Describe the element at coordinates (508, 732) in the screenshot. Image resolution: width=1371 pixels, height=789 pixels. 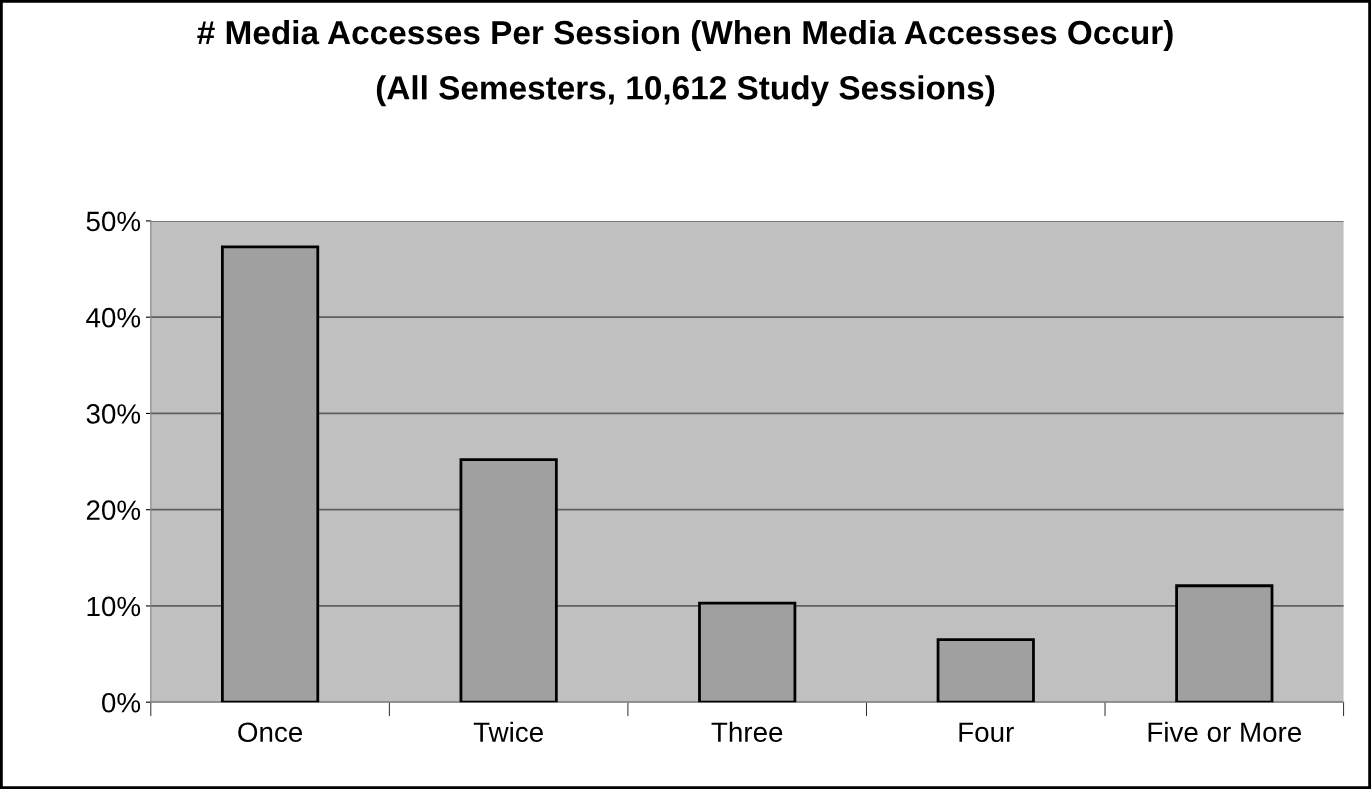
I see `x-tick-label: Twice` at that location.